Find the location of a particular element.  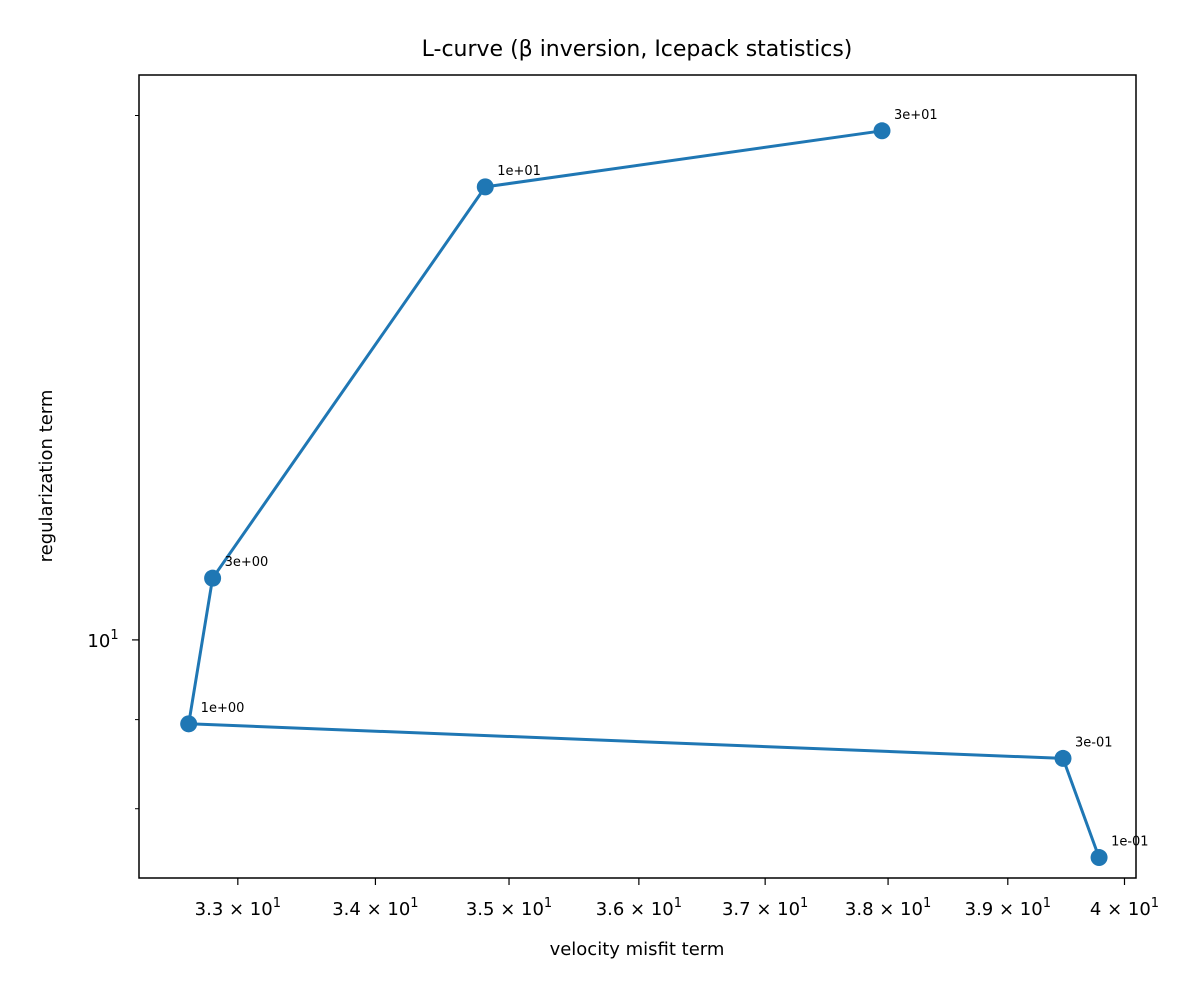

x-tick-label: 3.3 × 101 is located at coordinates (238, 908).